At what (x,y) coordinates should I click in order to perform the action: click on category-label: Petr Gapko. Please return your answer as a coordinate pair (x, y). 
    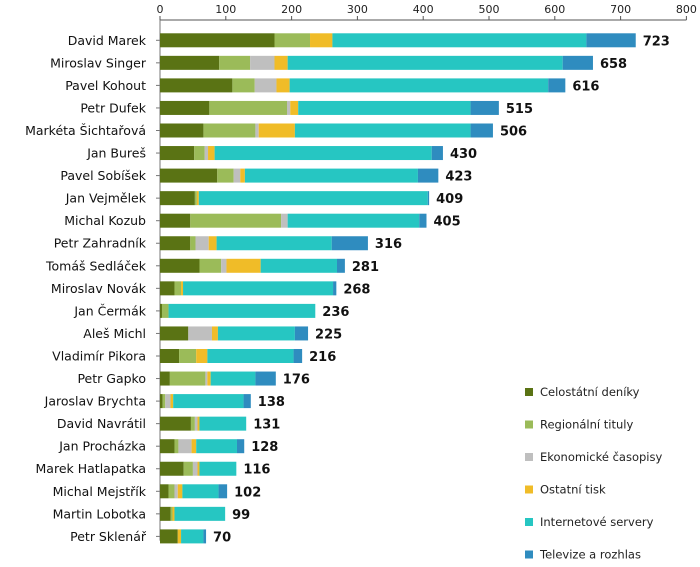
    Looking at the image, I should click on (111, 378).